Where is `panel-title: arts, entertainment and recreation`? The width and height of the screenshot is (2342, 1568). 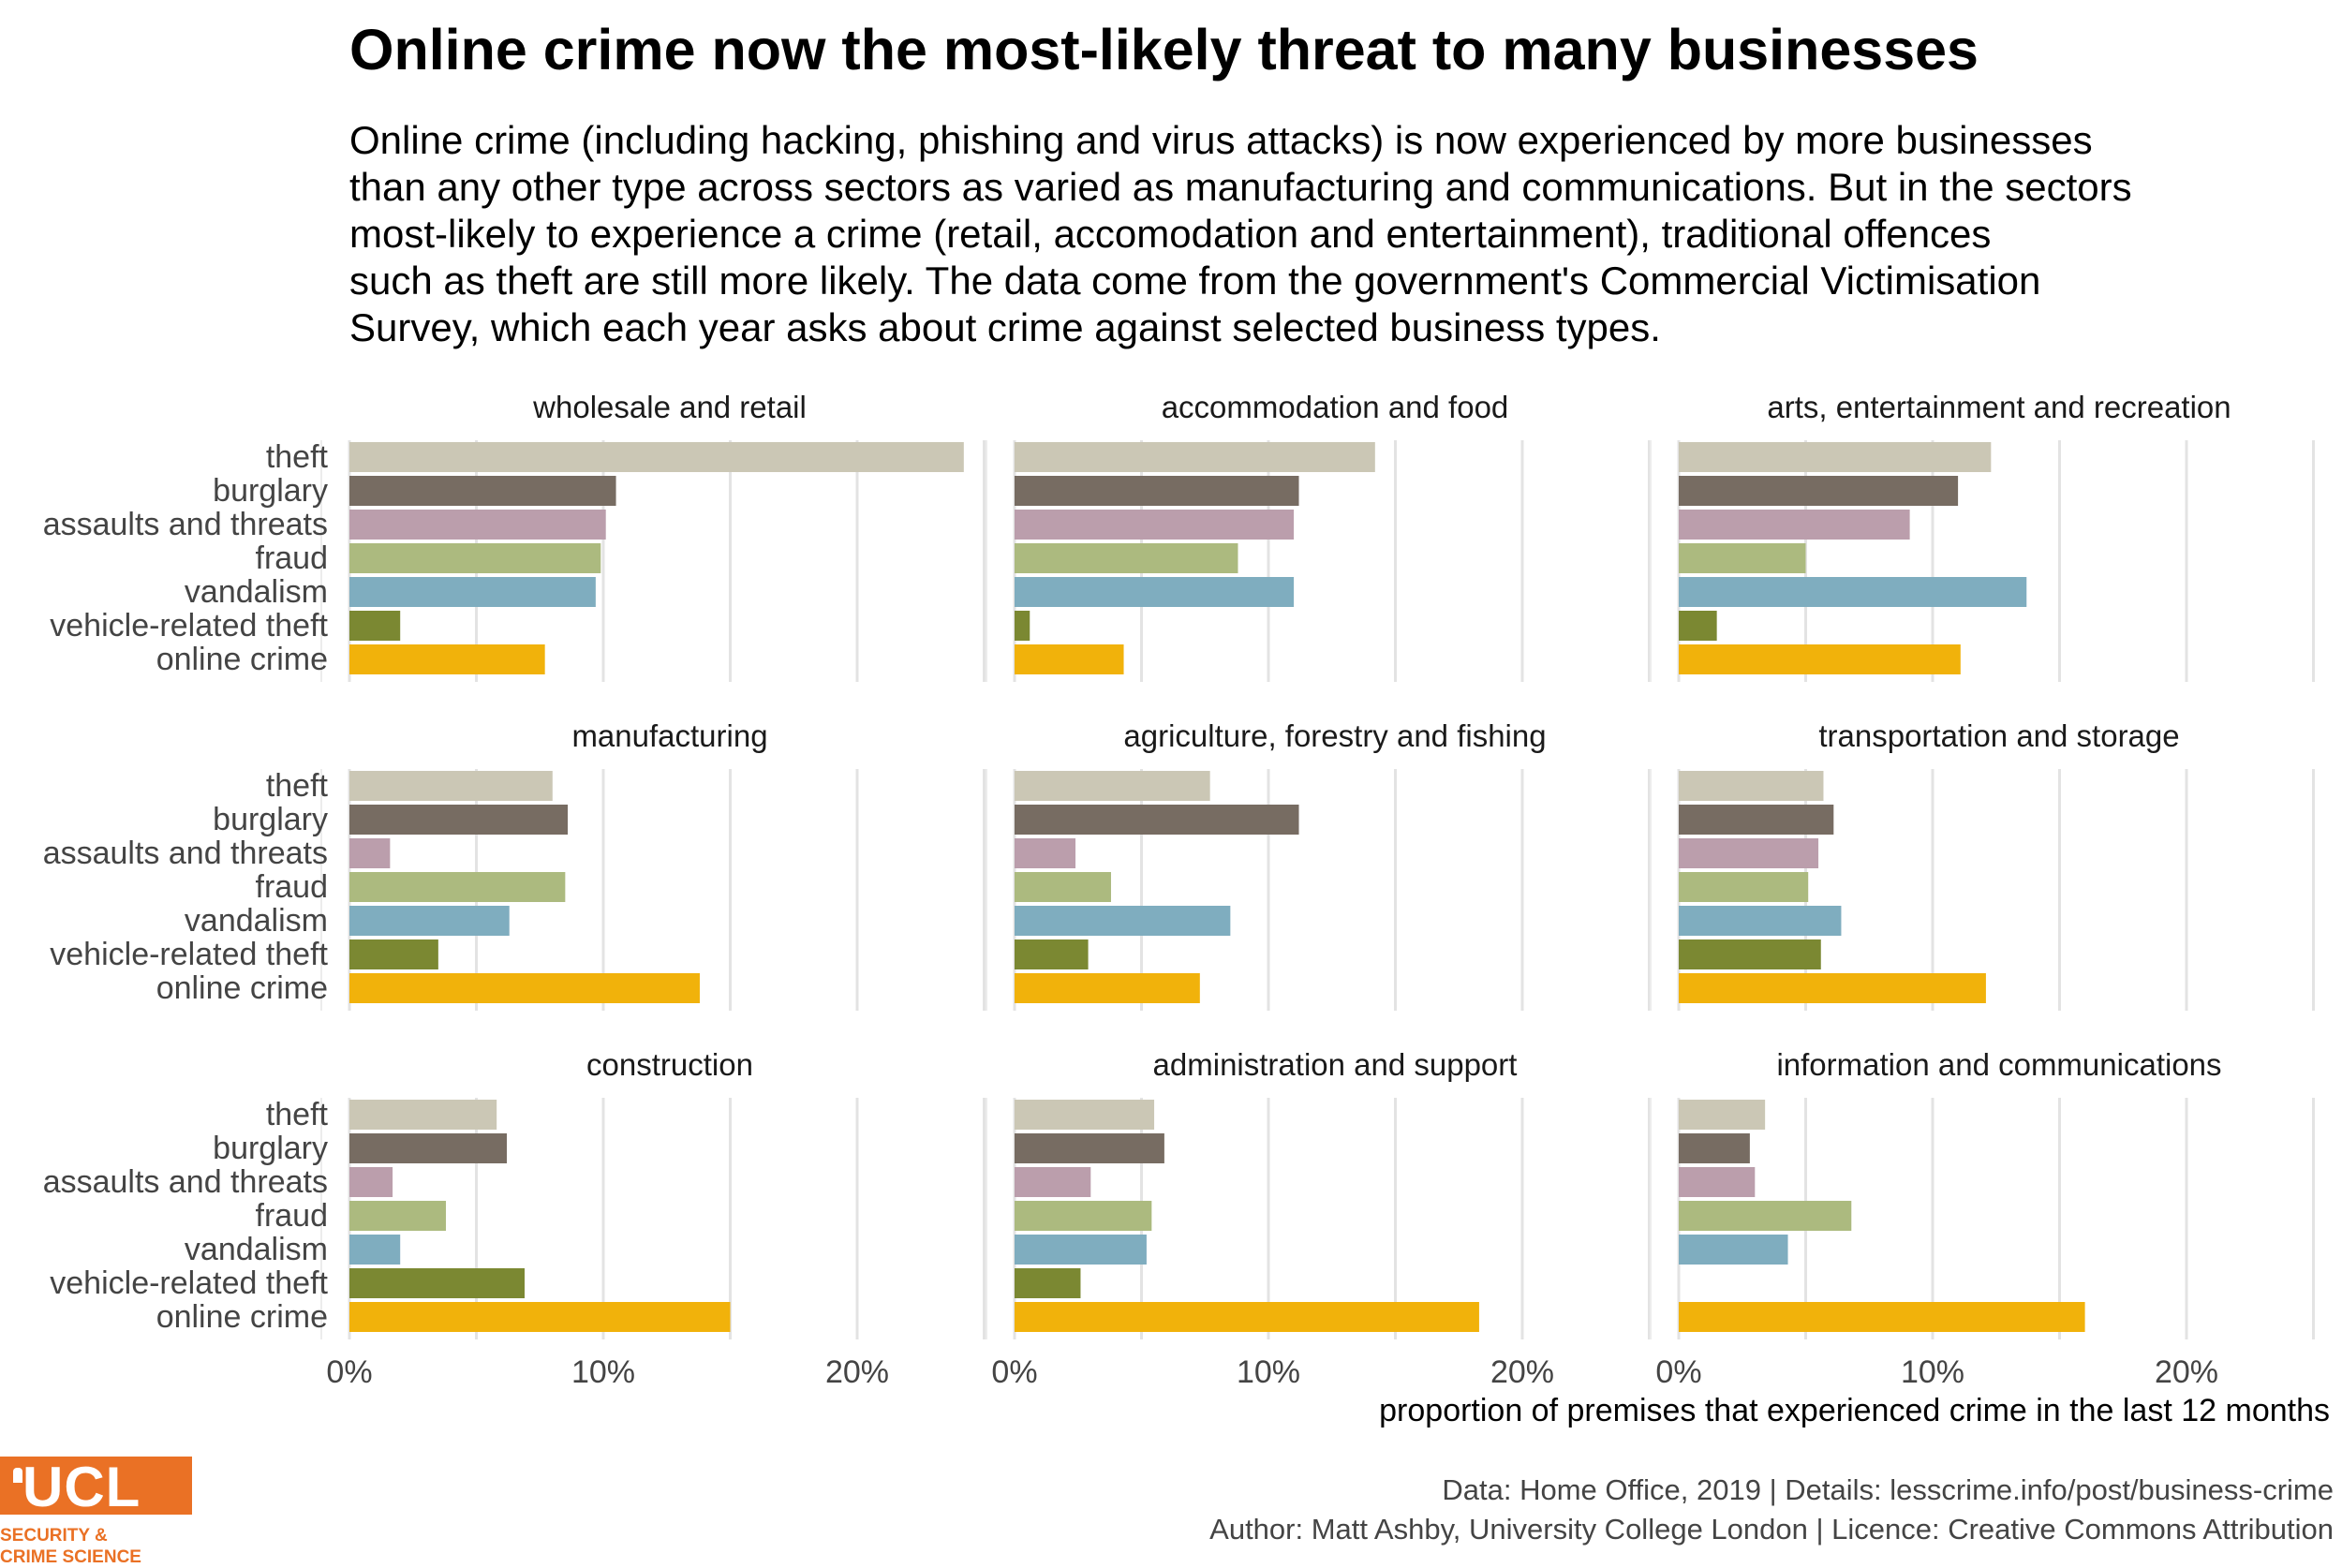 panel-title: arts, entertainment and recreation is located at coordinates (1999, 407).